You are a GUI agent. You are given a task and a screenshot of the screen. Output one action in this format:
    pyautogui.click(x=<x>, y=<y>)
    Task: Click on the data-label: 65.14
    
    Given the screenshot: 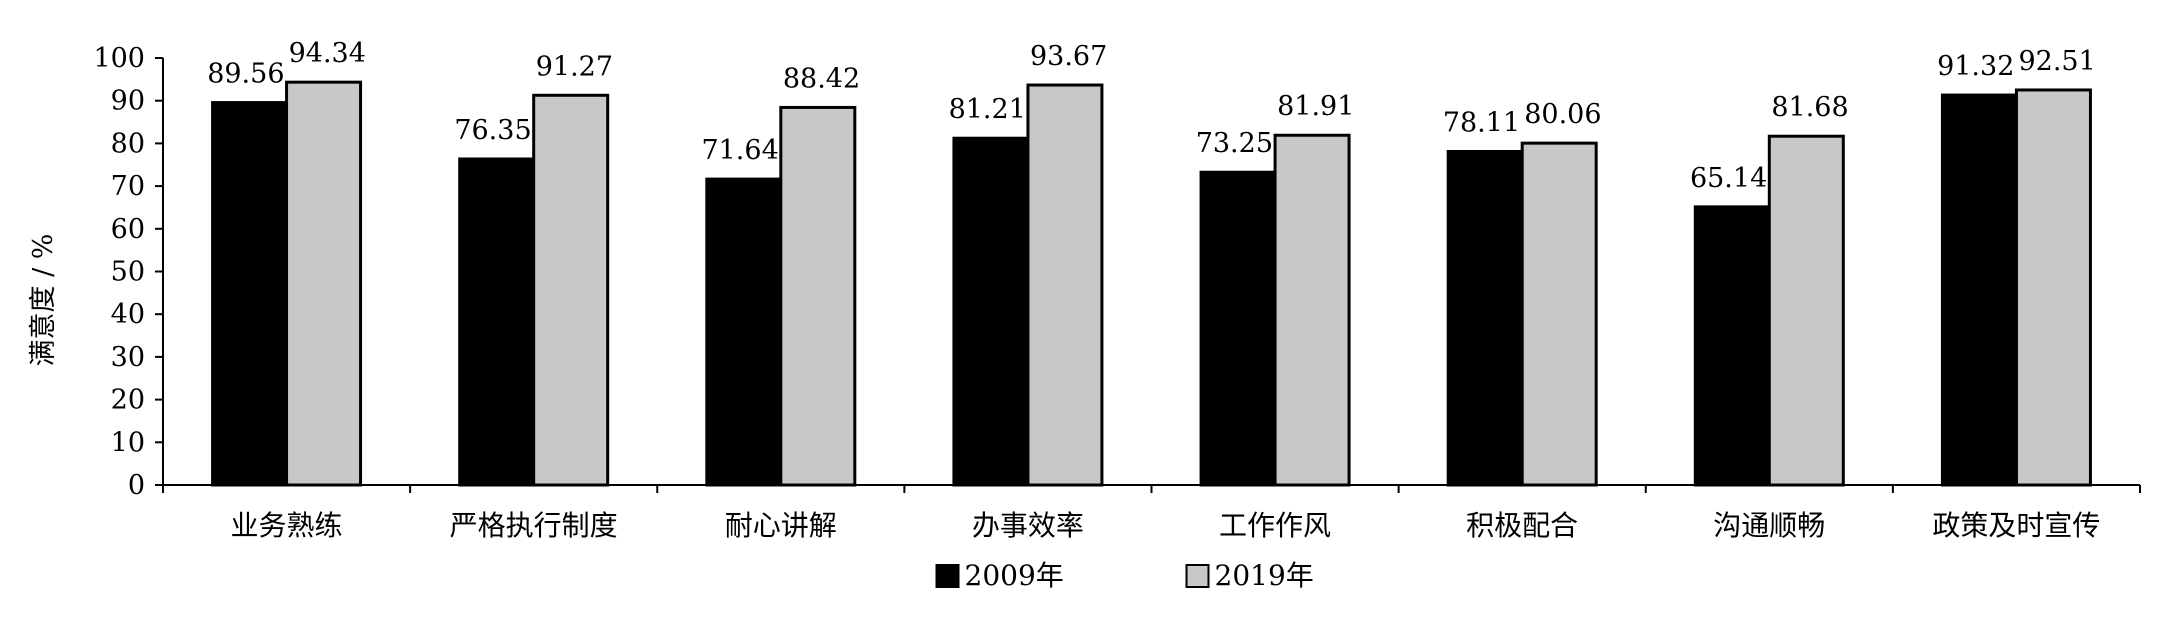 What is the action you would take?
    pyautogui.click(x=1728, y=178)
    